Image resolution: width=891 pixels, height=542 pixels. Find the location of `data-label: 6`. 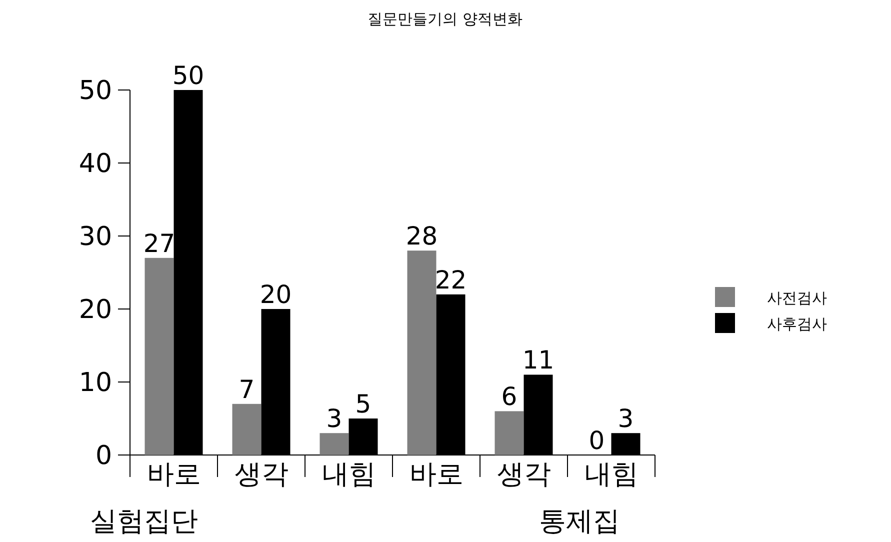

data-label: 6 is located at coordinates (509, 397).